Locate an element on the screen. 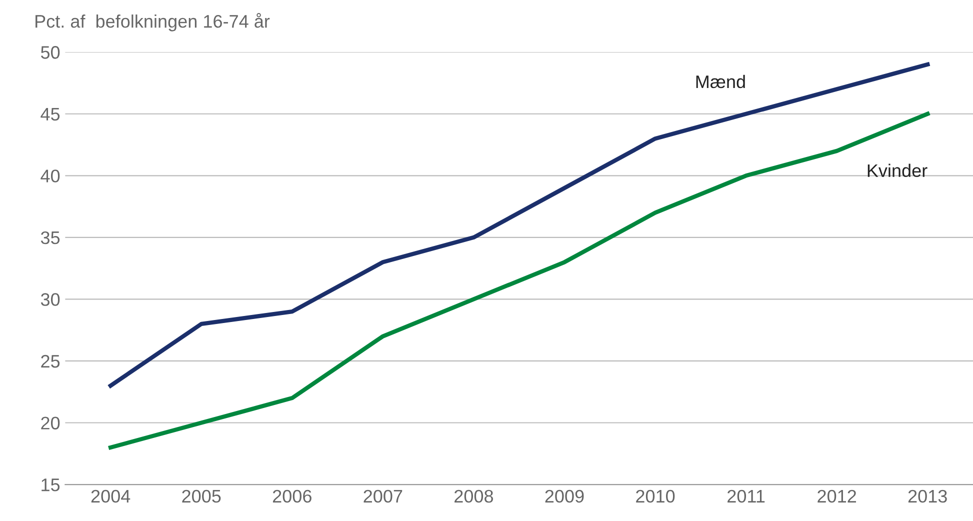 The image size is (973, 521). x-tick-label: 2011 is located at coordinates (746, 496).